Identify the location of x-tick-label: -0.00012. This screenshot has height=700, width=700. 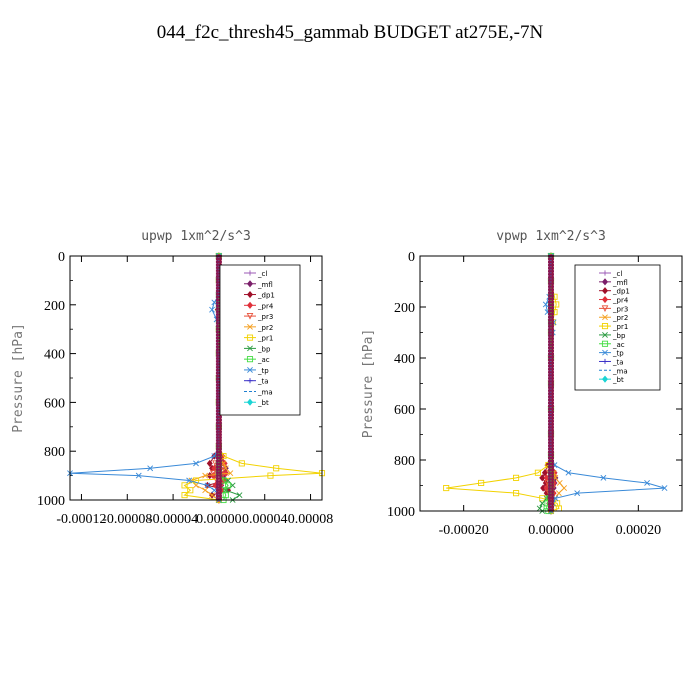
(81, 519).